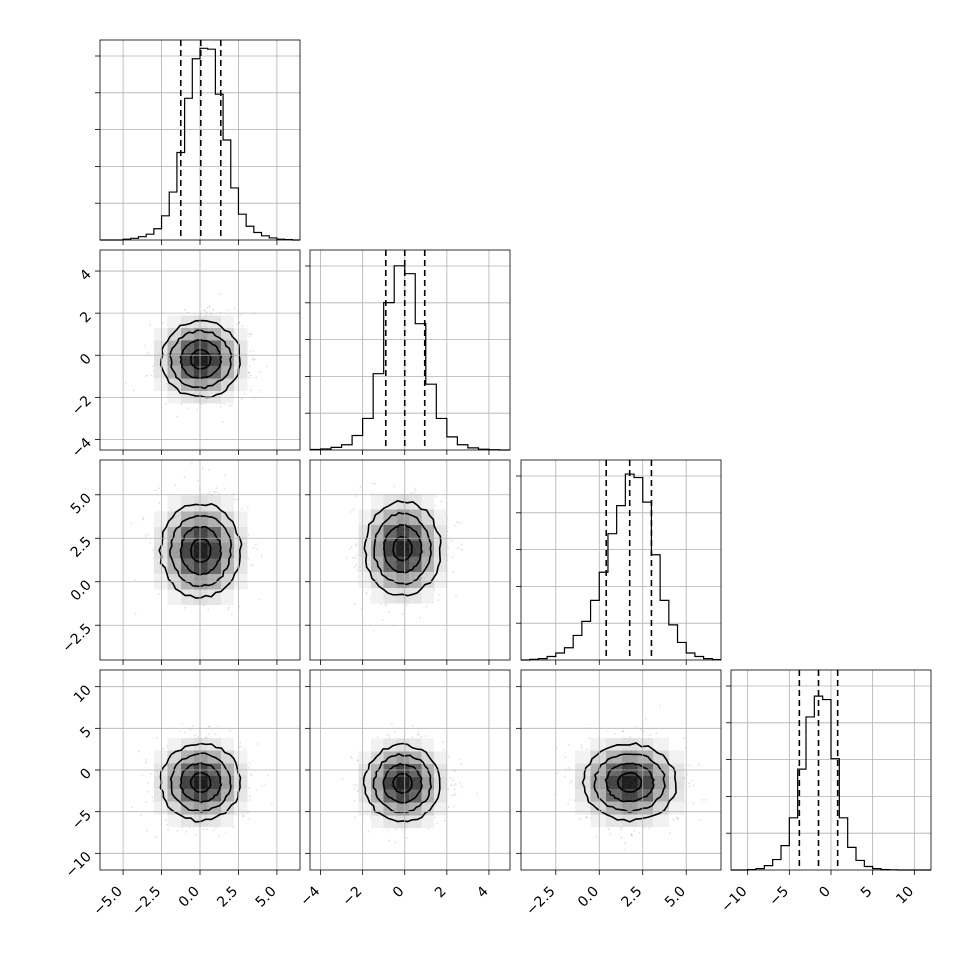 This screenshot has height=970, width=970. I want to click on y-tick-label: 2.5, so click(81, 547).